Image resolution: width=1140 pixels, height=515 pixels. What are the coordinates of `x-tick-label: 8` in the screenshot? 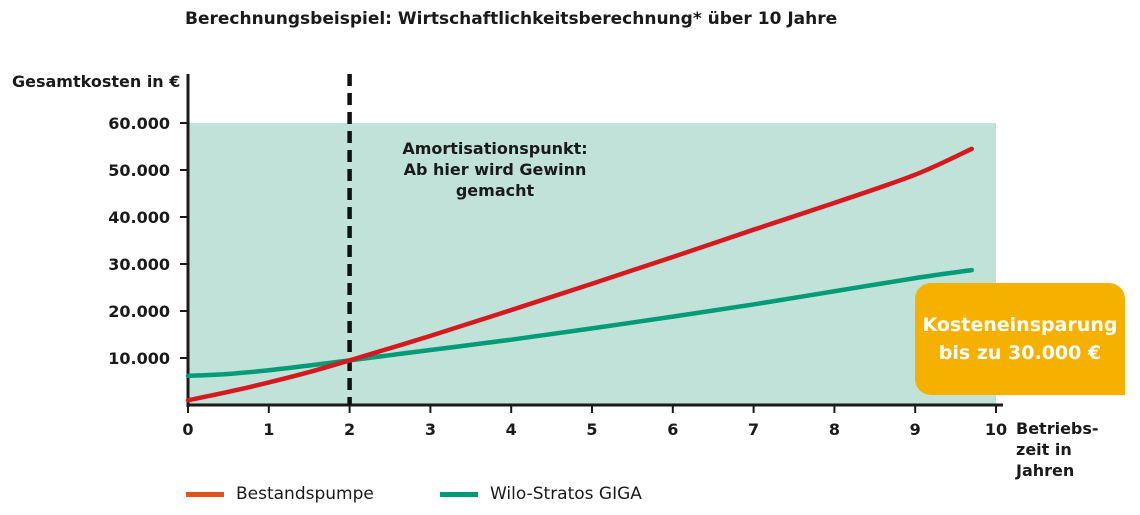 It's located at (834, 429).